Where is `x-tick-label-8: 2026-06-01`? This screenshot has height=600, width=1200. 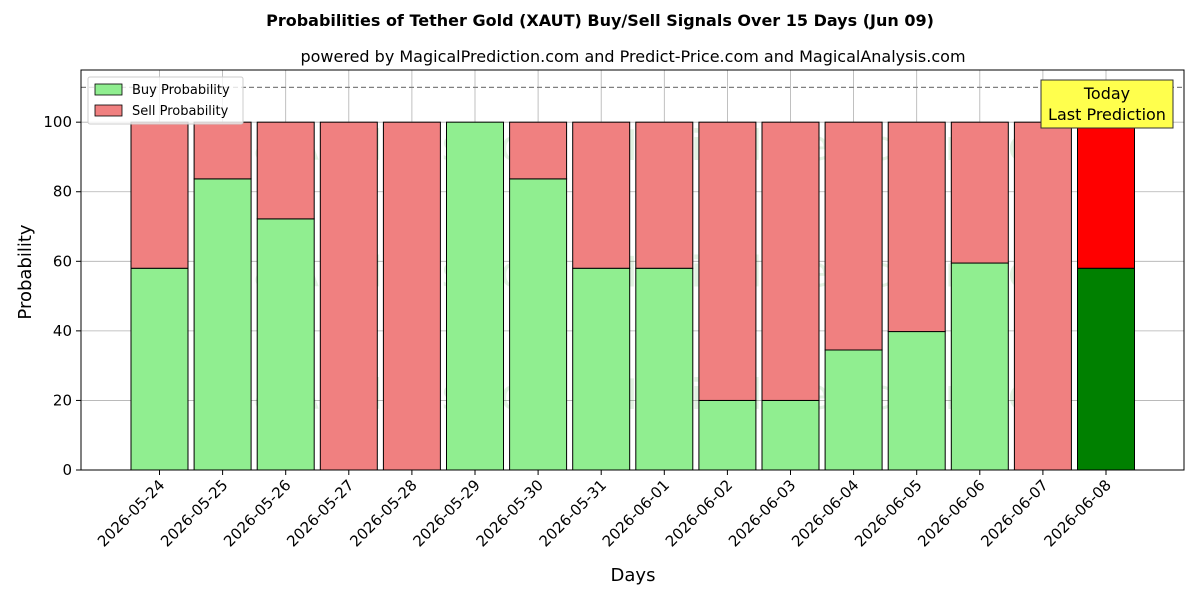
x-tick-label-8: 2026-06-01 is located at coordinates (636, 513).